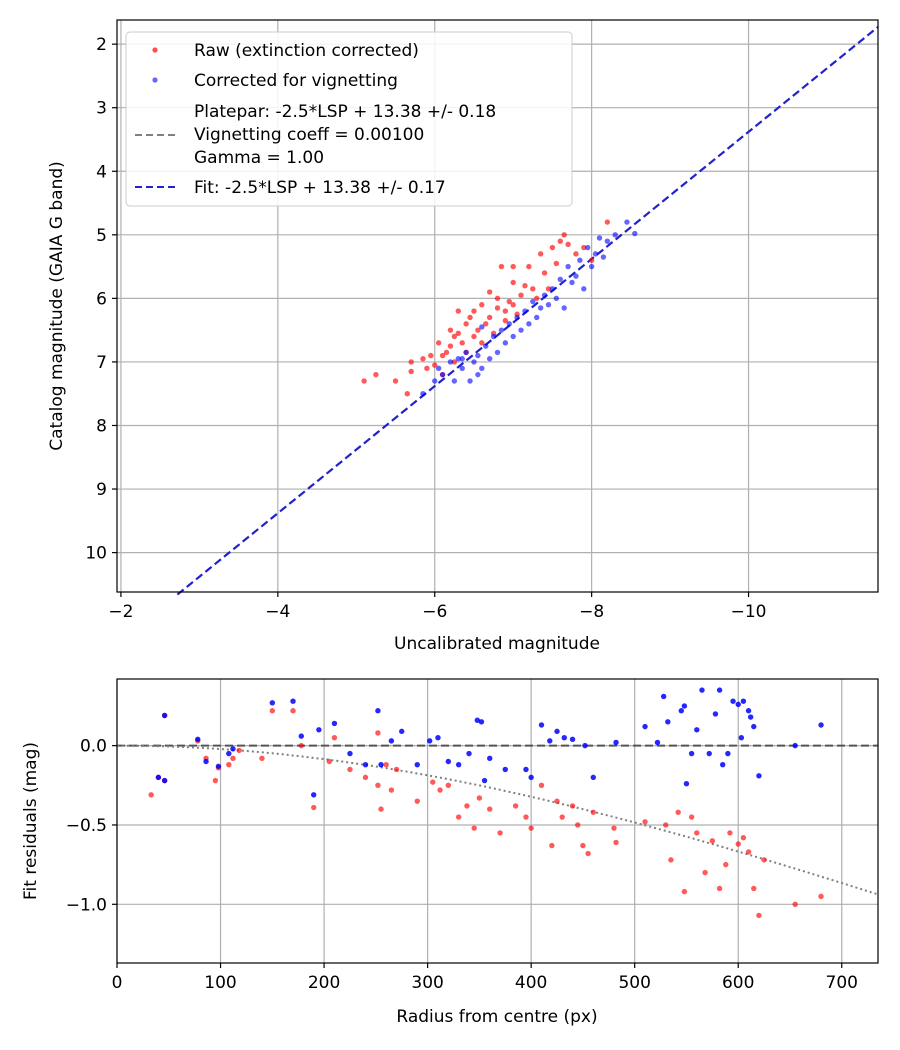 Image resolution: width=900 pixels, height=1050 pixels. I want to click on bottom-lines, so click(498, 820).